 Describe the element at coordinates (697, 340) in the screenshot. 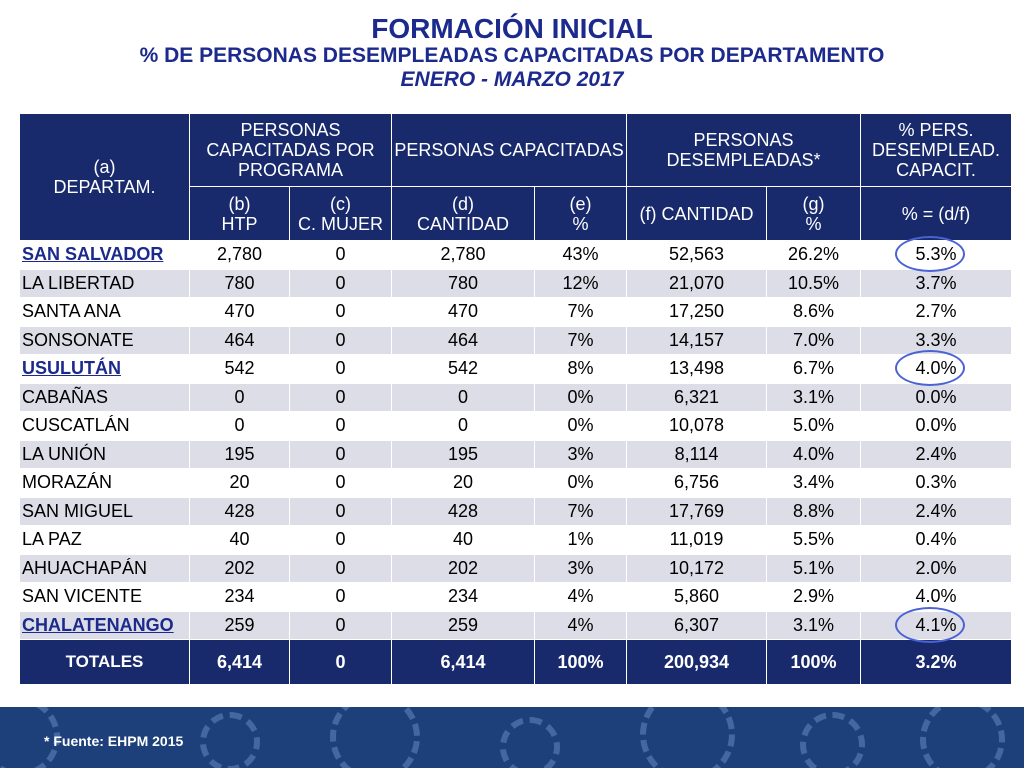

I see `cell-f: 14,157` at that location.